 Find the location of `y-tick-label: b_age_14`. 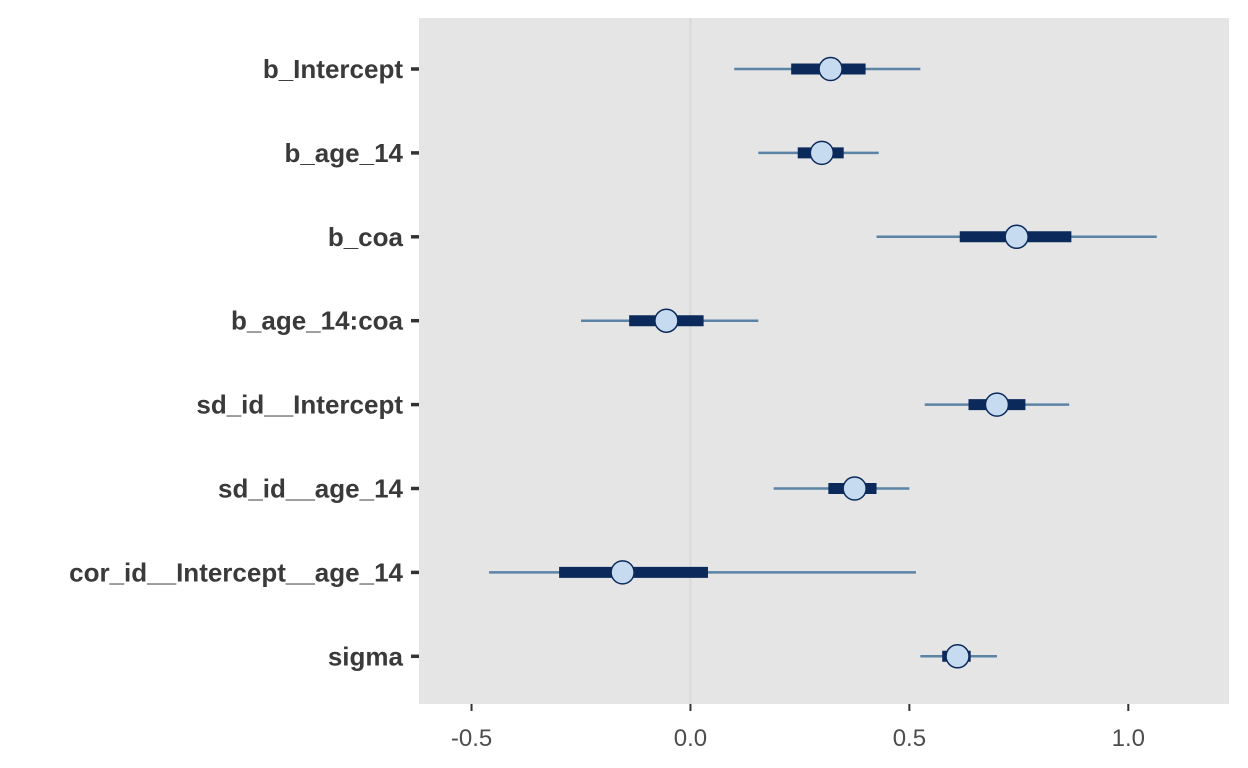

y-tick-label: b_age_14 is located at coordinates (343, 153).